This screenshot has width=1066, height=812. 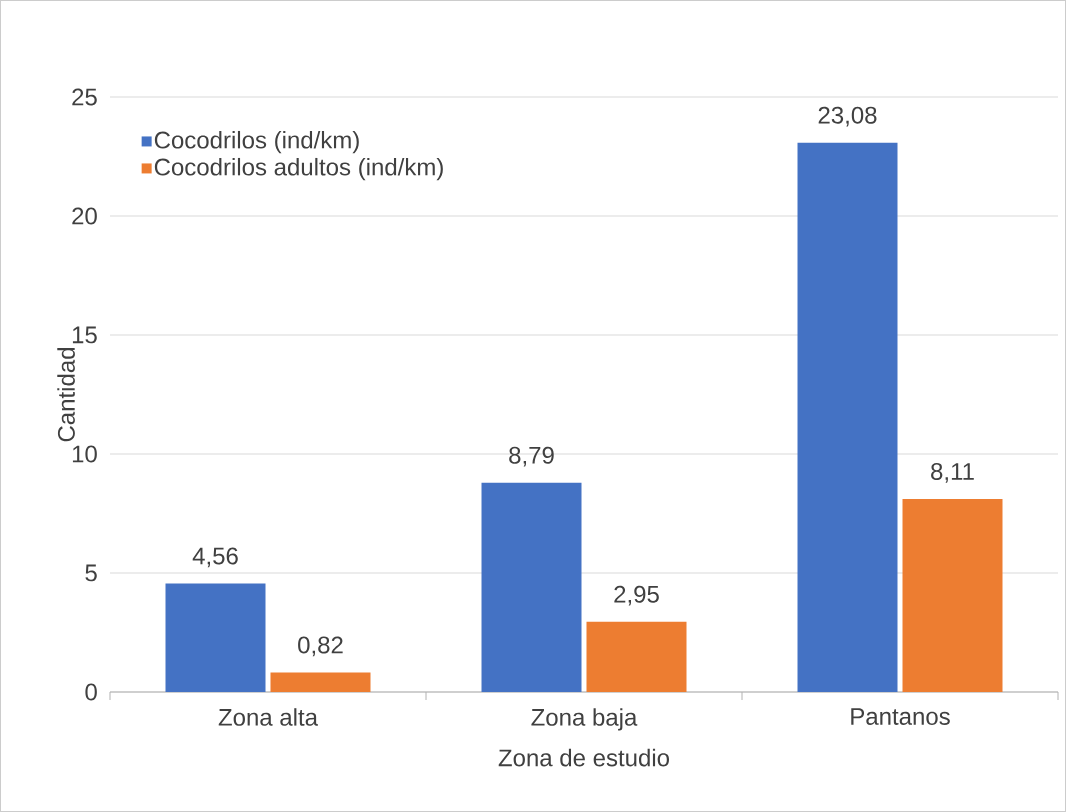 I want to click on legend-label: Cocodrilos (ind/km), so click(x=256, y=142).